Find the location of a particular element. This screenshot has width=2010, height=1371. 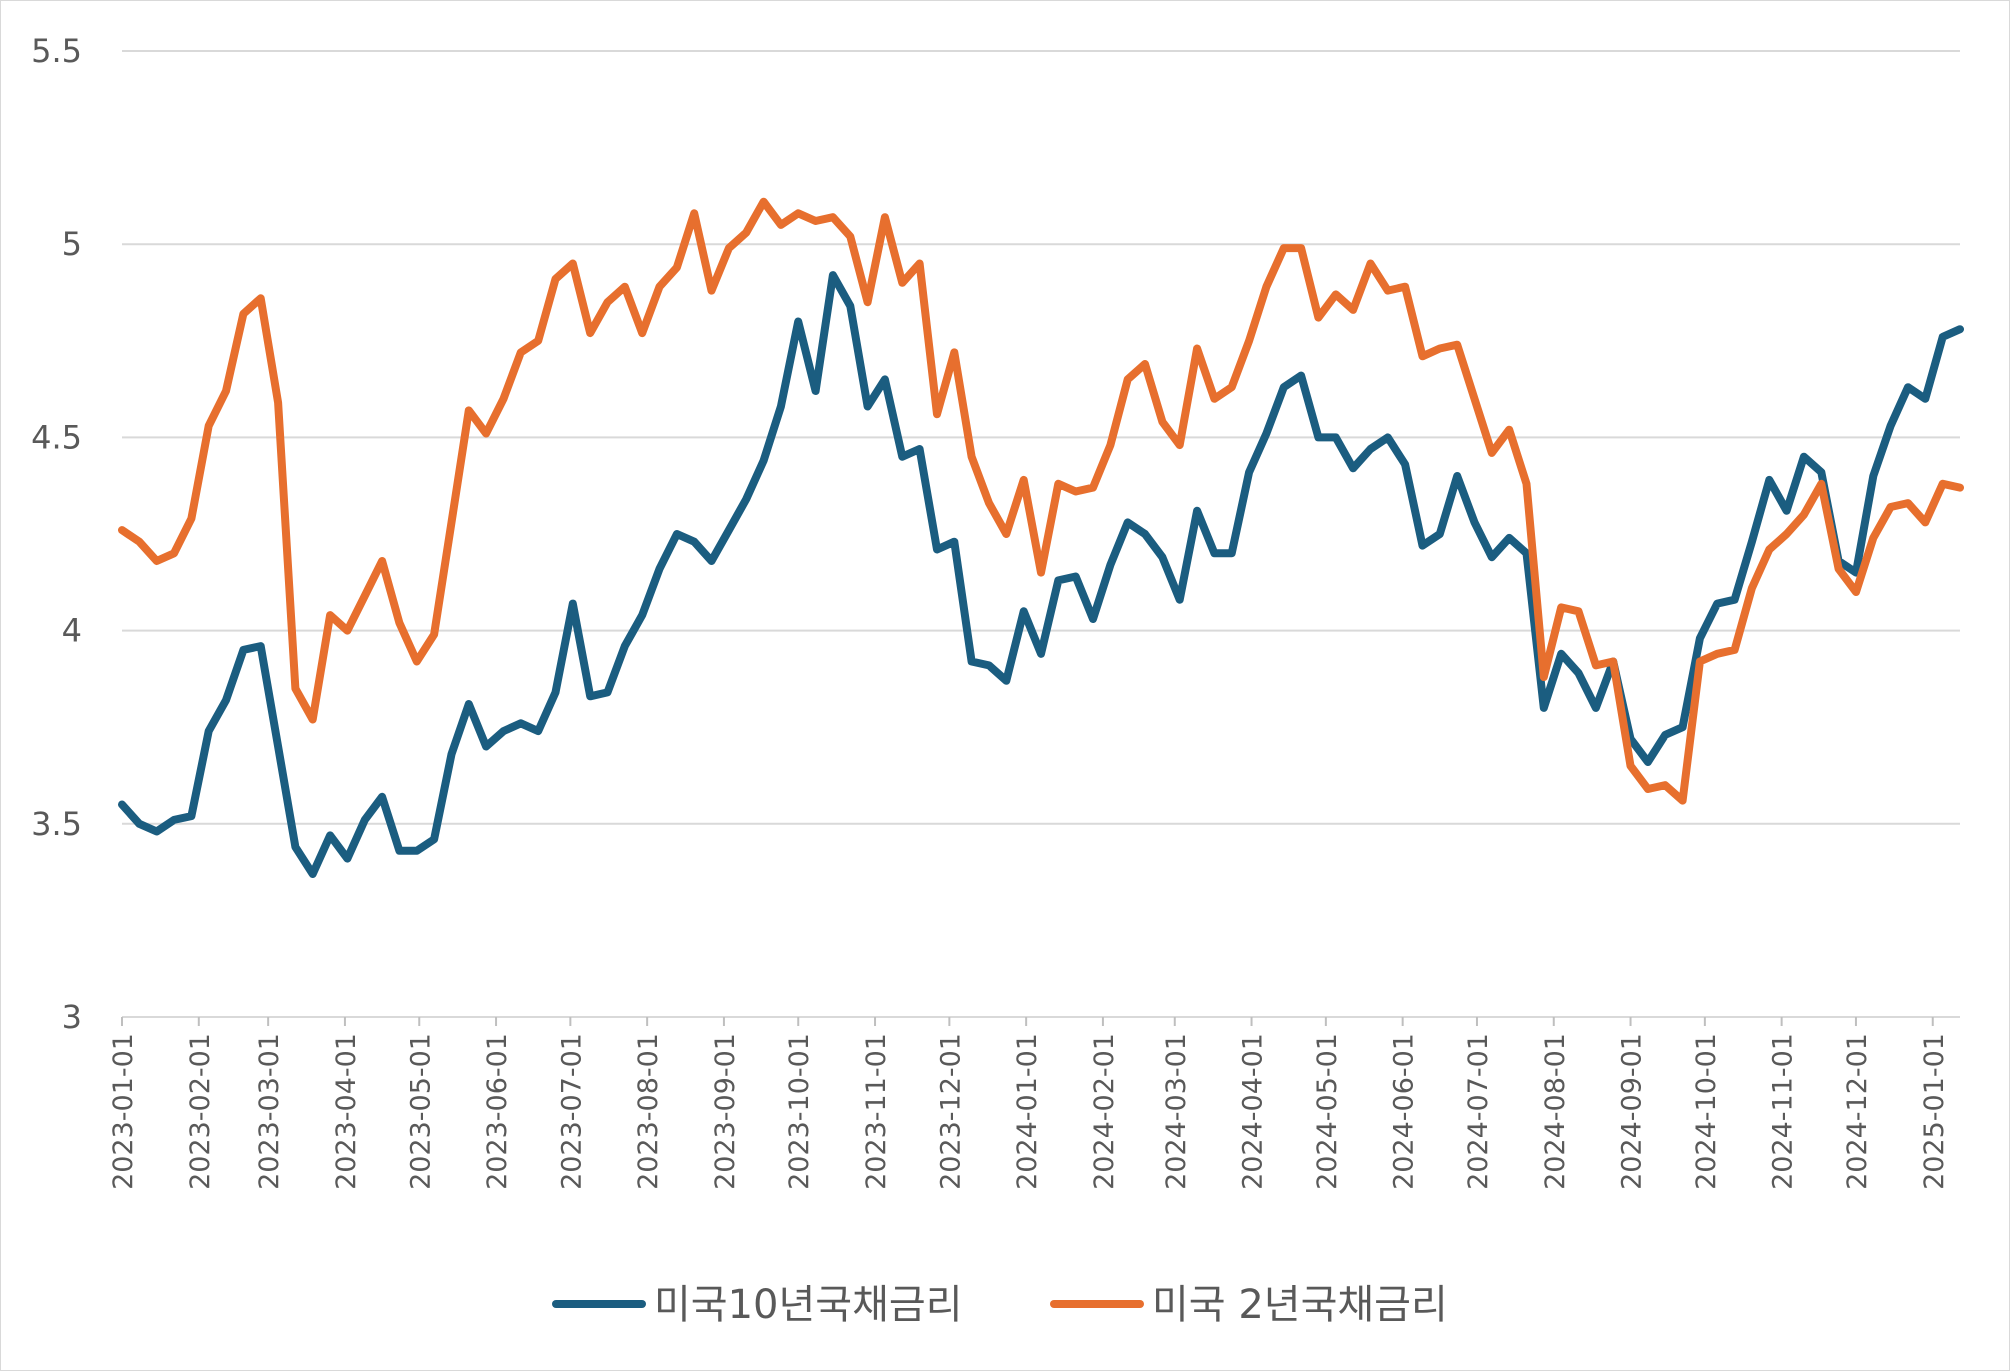

x-tick-label: 2023-11-01 is located at coordinates (876, 1111).